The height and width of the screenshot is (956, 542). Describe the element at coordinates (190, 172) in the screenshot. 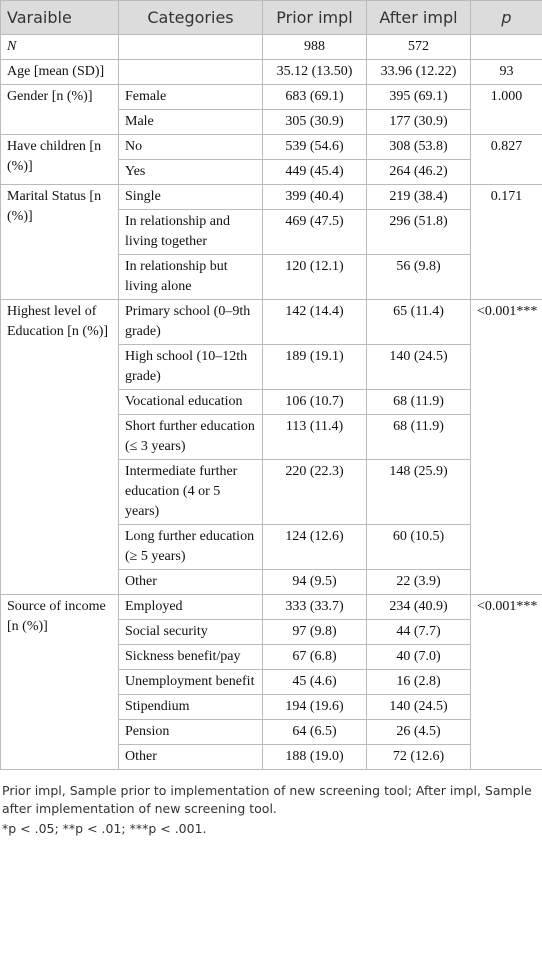

I see `category-cell: Yes` at that location.